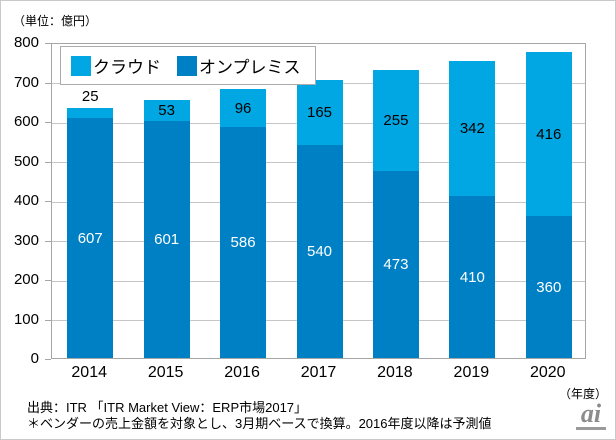 The height and width of the screenshot is (440, 616). What do you see at coordinates (165, 372) in the screenshot?
I see `x-tick-label-2015: 2015` at bounding box center [165, 372].